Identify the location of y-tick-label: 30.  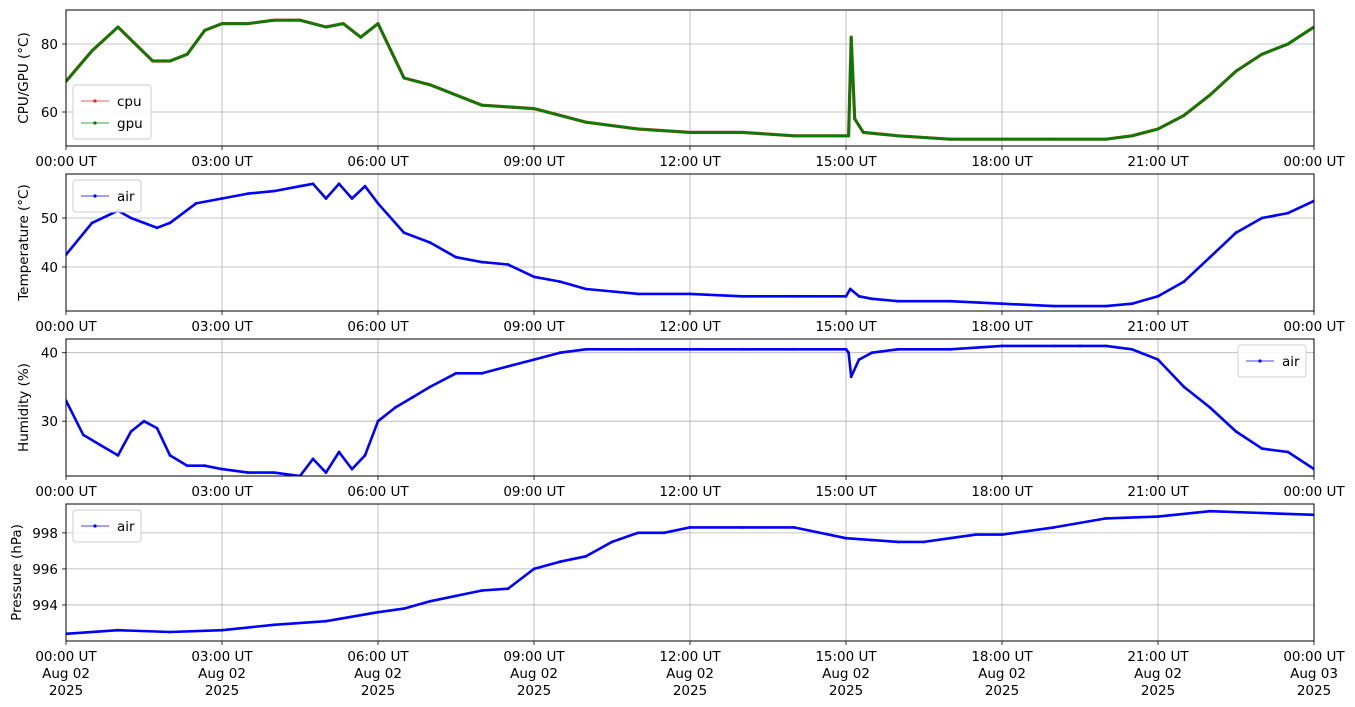
(49, 422).